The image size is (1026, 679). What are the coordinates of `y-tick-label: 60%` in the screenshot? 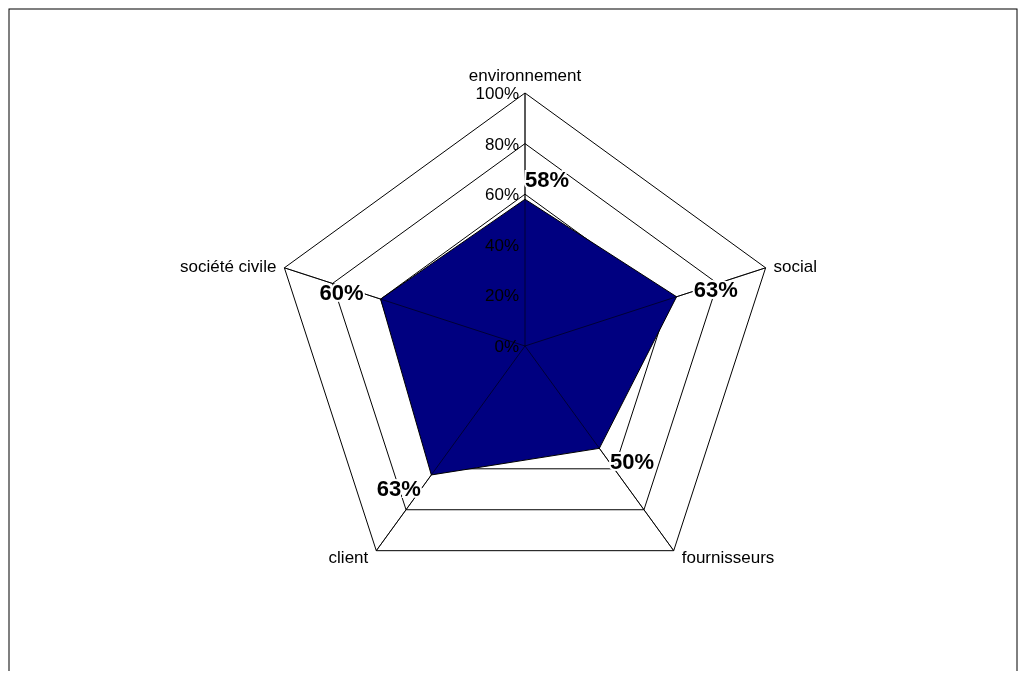 It's located at (501, 195).